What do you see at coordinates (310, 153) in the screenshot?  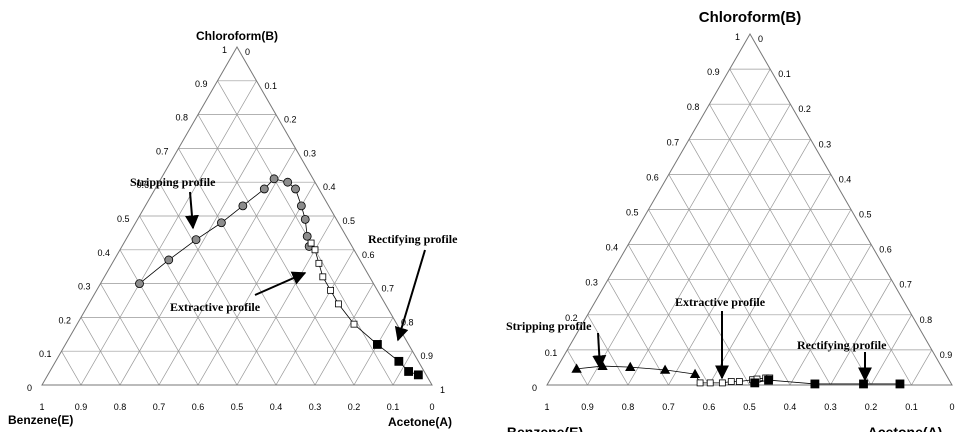 I see `a-tick-label: 0.3` at bounding box center [310, 153].